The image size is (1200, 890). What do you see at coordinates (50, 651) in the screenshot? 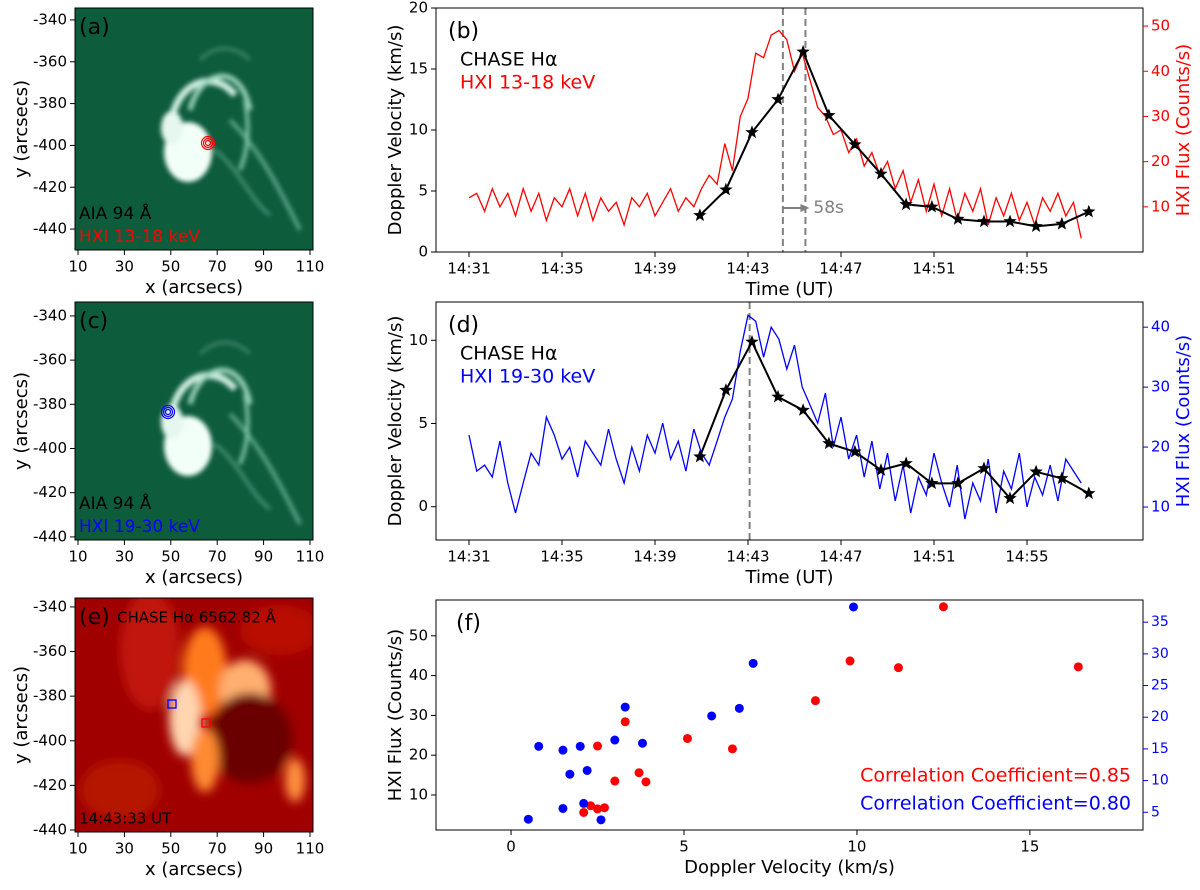
I see `y-tick-label: -360` at bounding box center [50, 651].